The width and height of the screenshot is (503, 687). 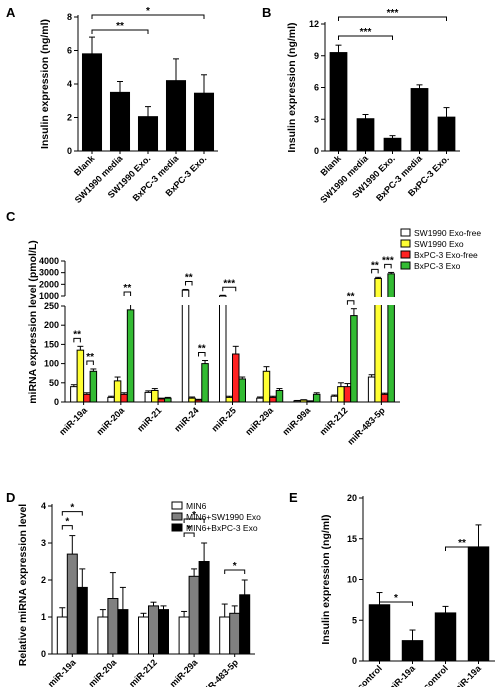 What do you see at coordinates (45, 84) in the screenshot?
I see `y-axis-label-A: Insulin expression (ng/ml)` at bounding box center [45, 84].